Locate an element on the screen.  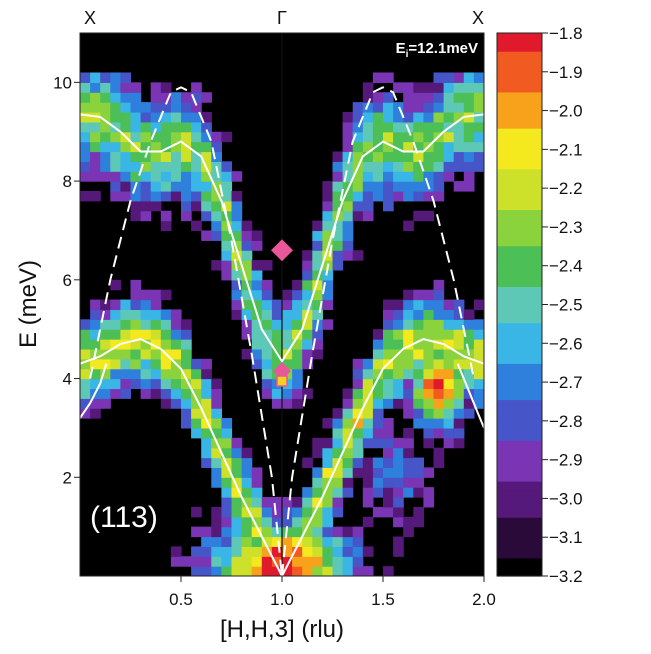
x-tick-label: 1.0 is located at coordinates (282, 599).